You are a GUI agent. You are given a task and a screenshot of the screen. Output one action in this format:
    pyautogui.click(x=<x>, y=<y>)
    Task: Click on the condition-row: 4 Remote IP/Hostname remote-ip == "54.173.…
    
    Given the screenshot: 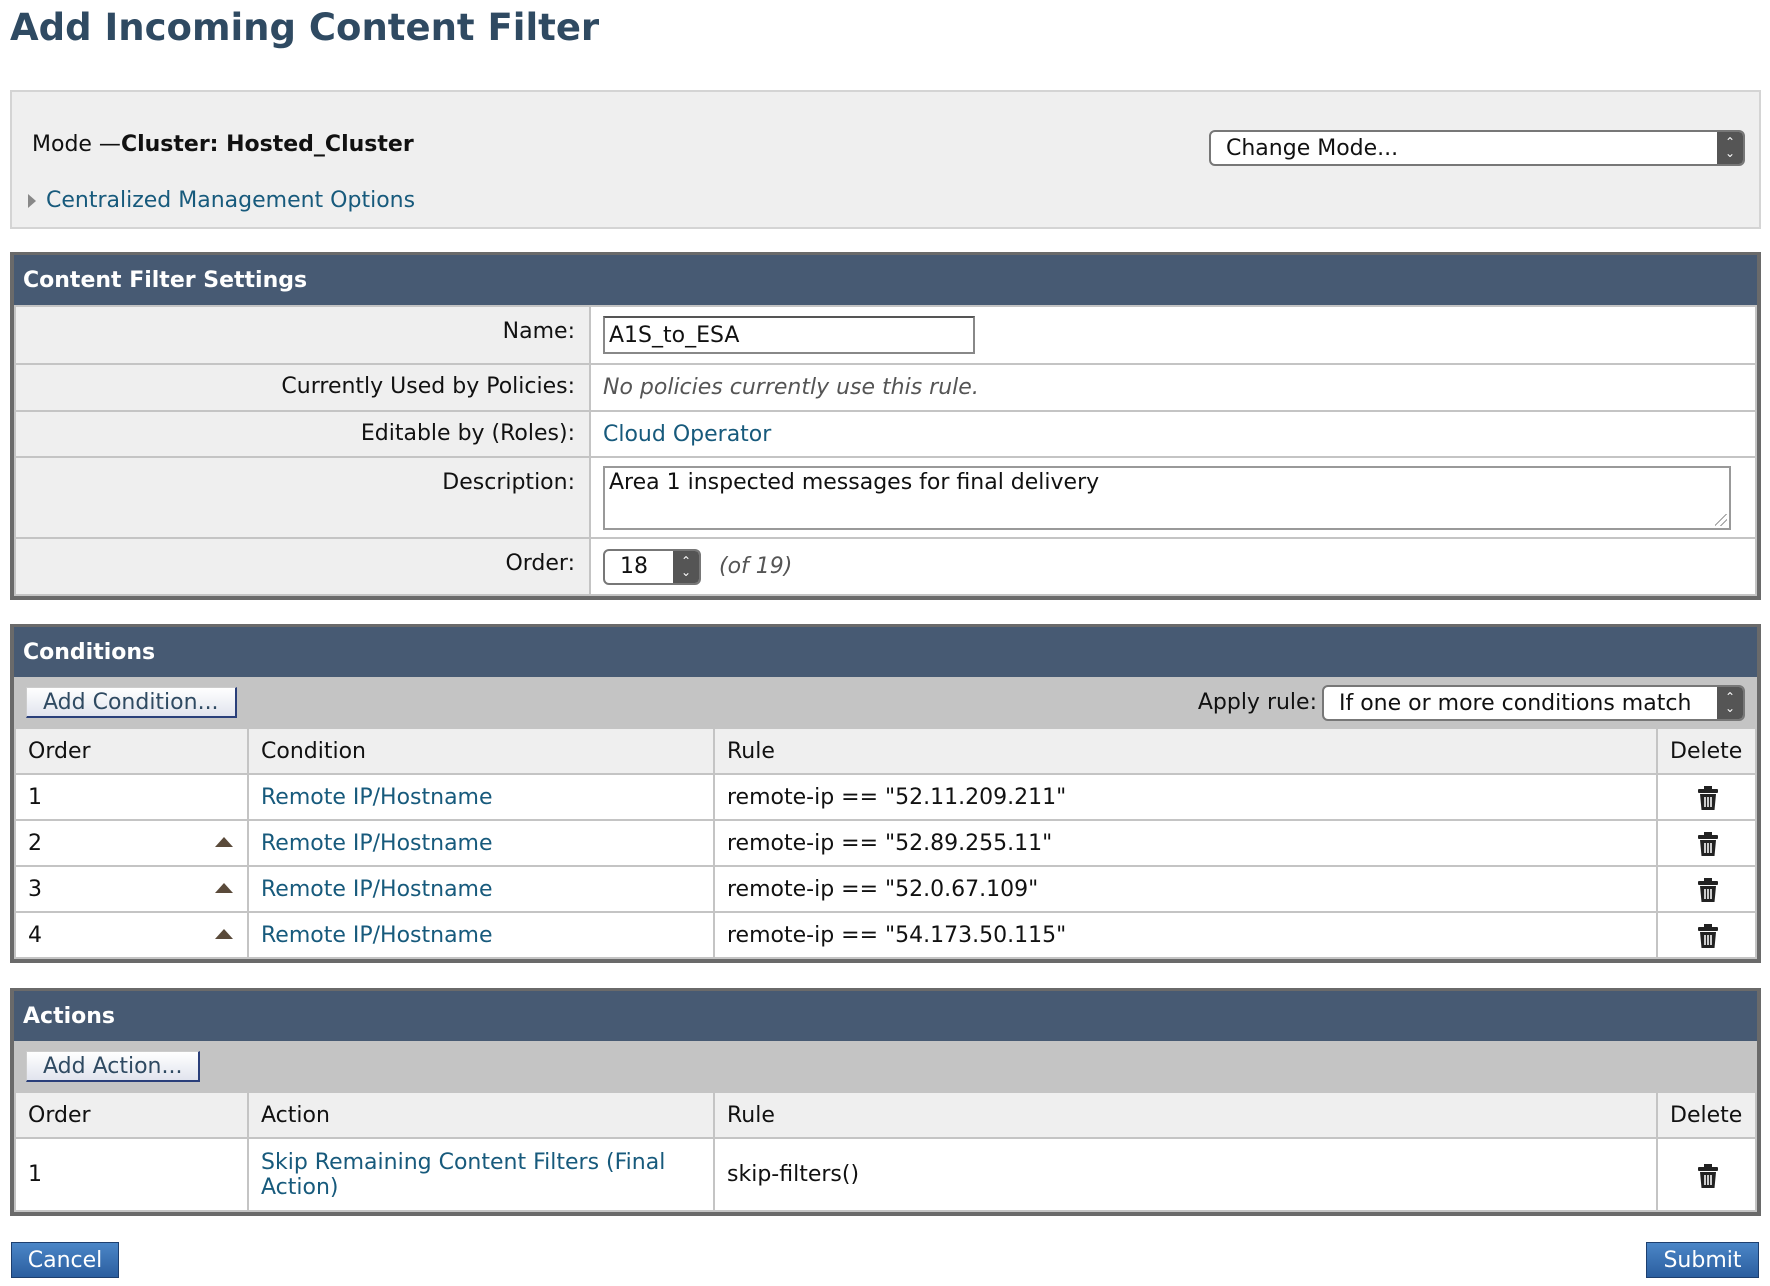 What is the action you would take?
    pyautogui.click(x=885, y=935)
    